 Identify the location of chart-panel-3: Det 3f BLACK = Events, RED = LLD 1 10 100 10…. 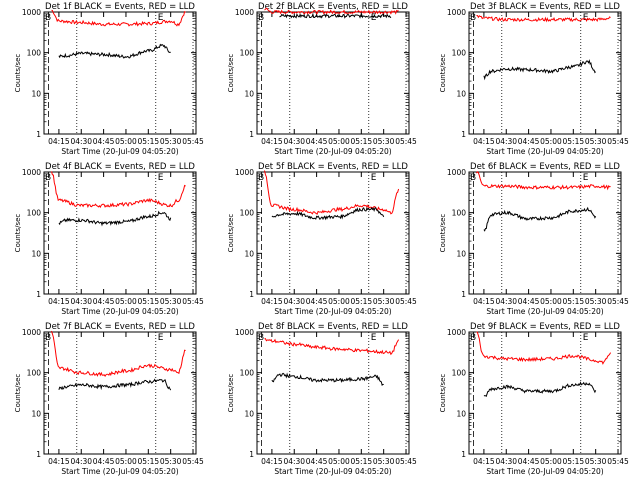
(534, 79).